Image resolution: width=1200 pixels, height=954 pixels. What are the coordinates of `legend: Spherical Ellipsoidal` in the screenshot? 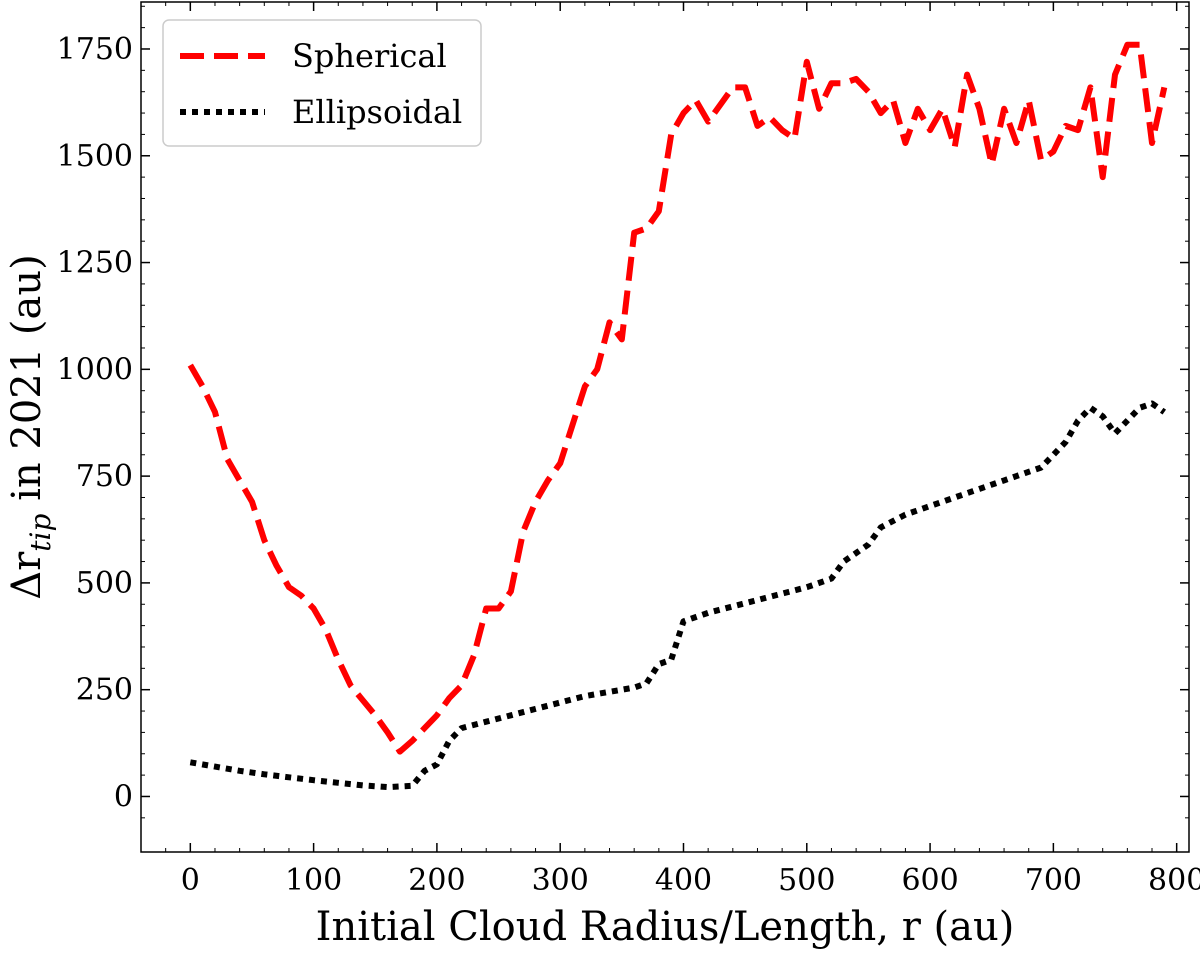 It's located at (322, 83).